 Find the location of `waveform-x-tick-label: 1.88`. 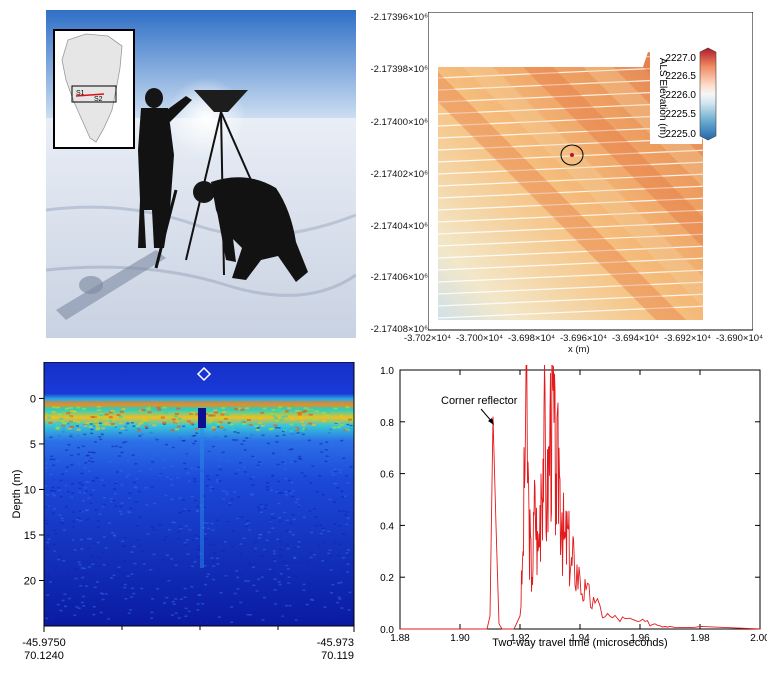

waveform-x-tick-label: 1.88 is located at coordinates (400, 638).